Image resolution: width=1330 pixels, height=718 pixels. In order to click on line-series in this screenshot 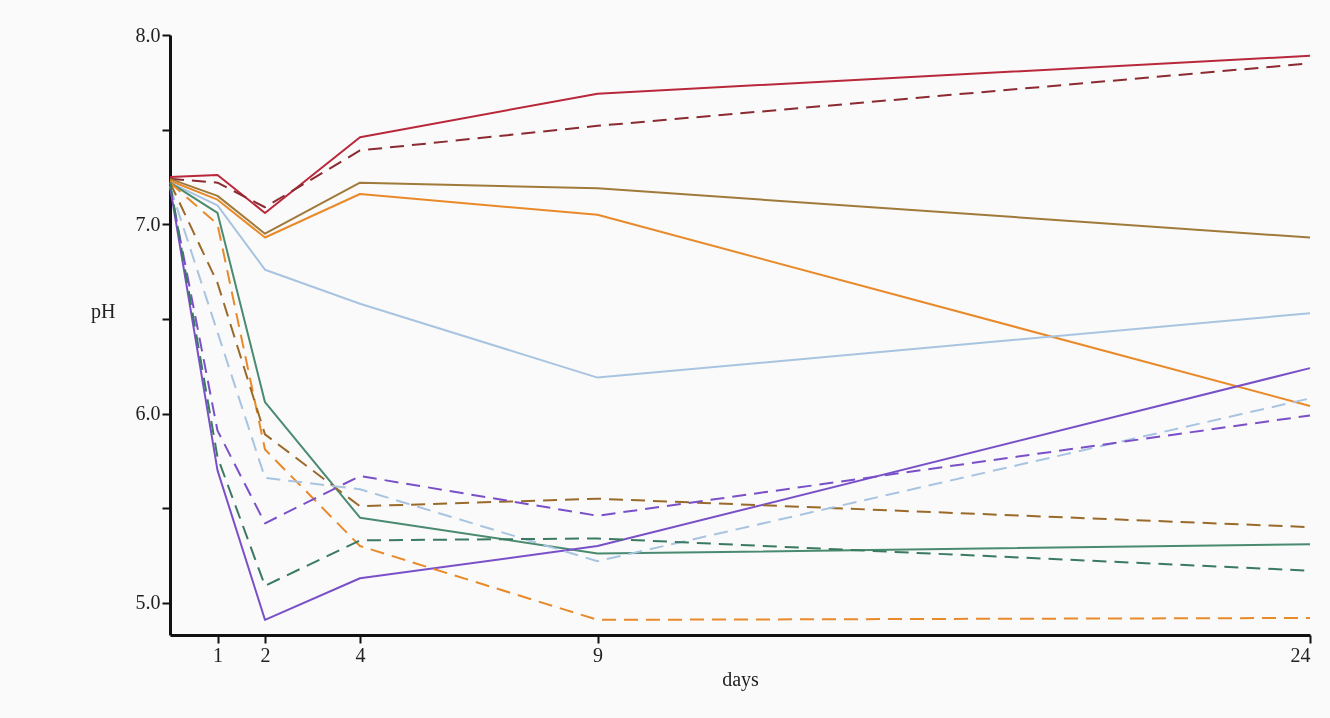, I will do `click(740, 208)`.